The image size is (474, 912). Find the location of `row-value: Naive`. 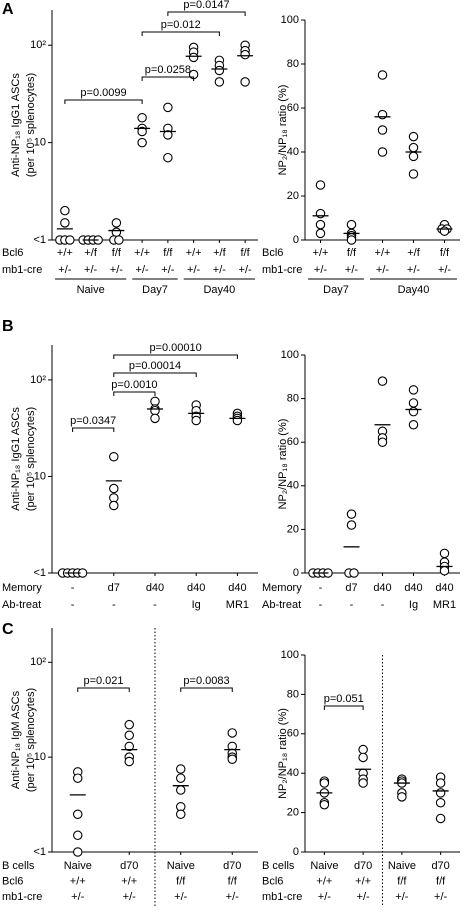

row-value: Naive is located at coordinates (78, 866).